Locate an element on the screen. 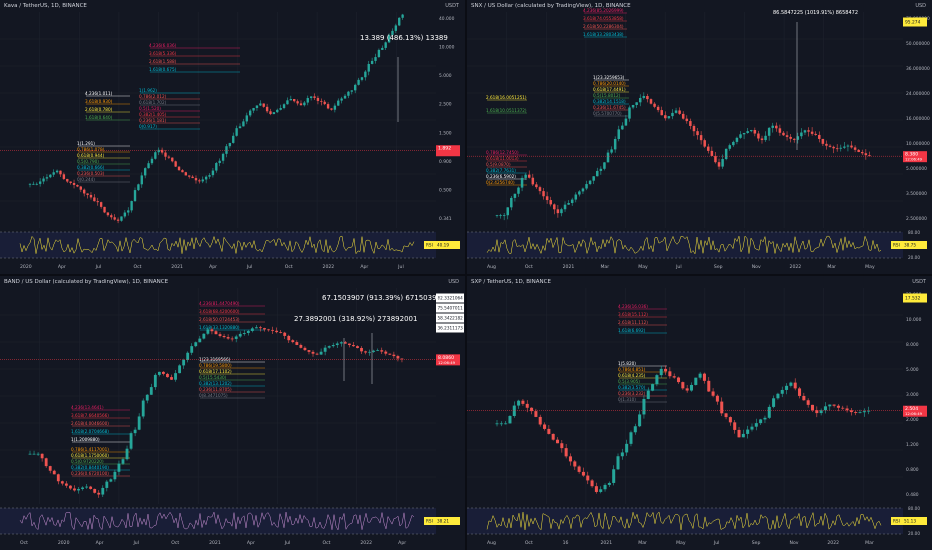  time-axis-label: Apr is located at coordinates (364, 267).